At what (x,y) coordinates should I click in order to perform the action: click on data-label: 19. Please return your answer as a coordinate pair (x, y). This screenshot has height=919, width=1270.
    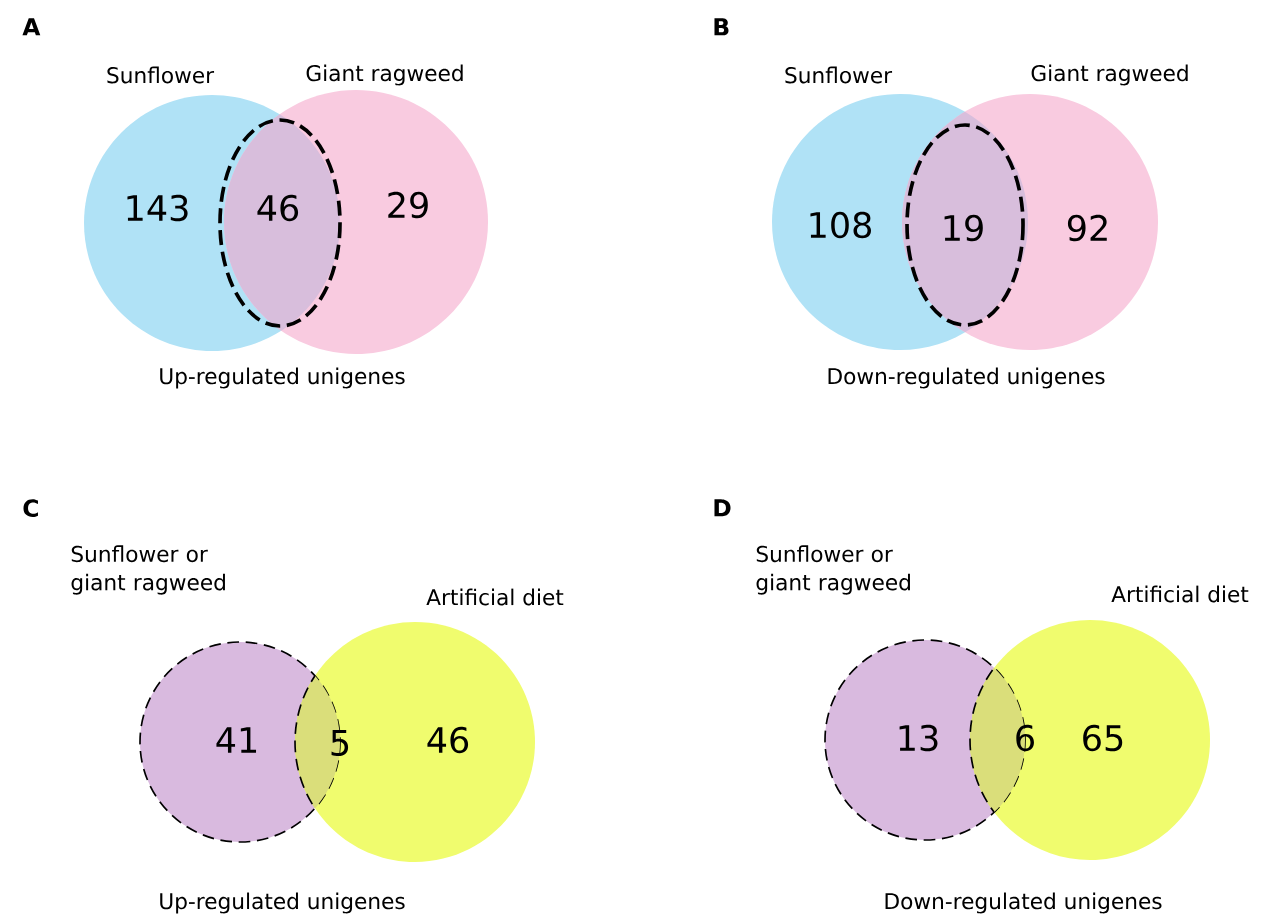
    Looking at the image, I should click on (963, 228).